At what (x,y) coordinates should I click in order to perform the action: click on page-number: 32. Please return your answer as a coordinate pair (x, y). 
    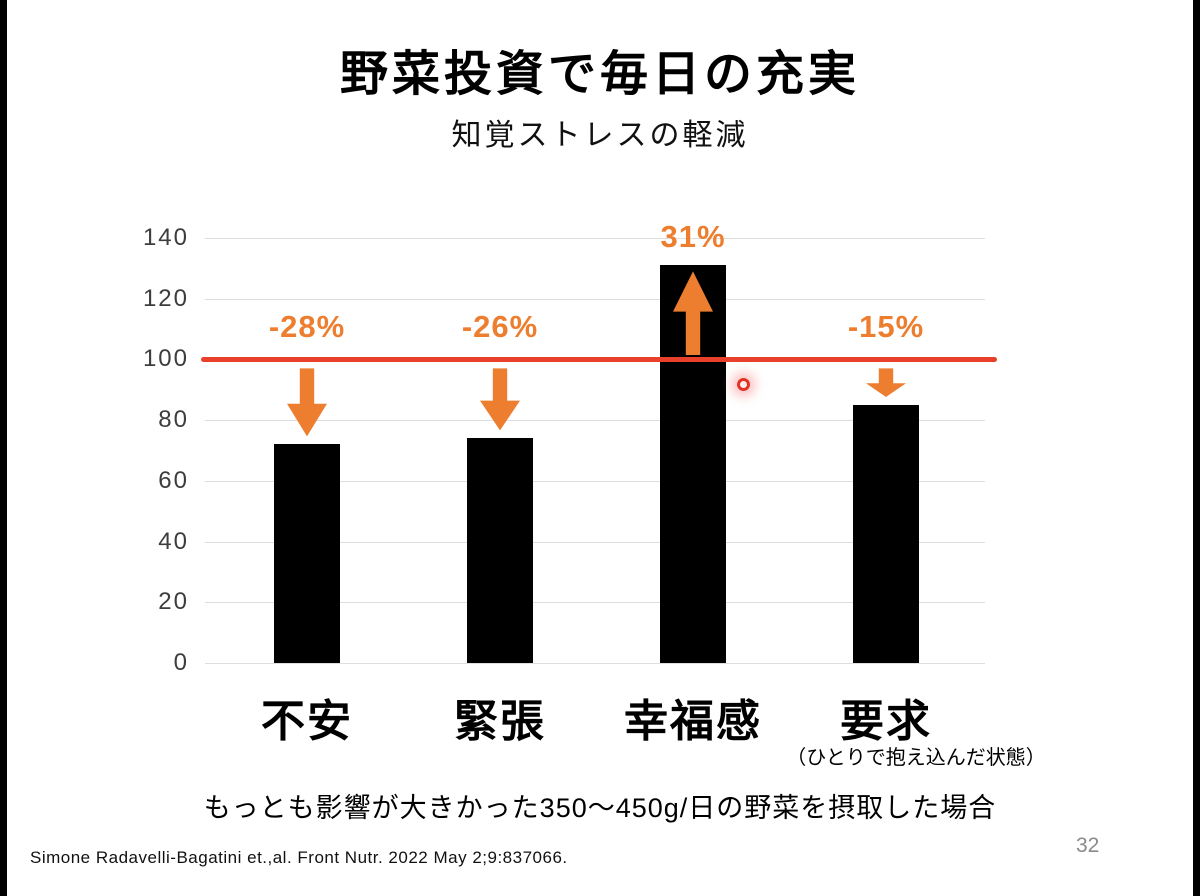
    Looking at the image, I should click on (1088, 845).